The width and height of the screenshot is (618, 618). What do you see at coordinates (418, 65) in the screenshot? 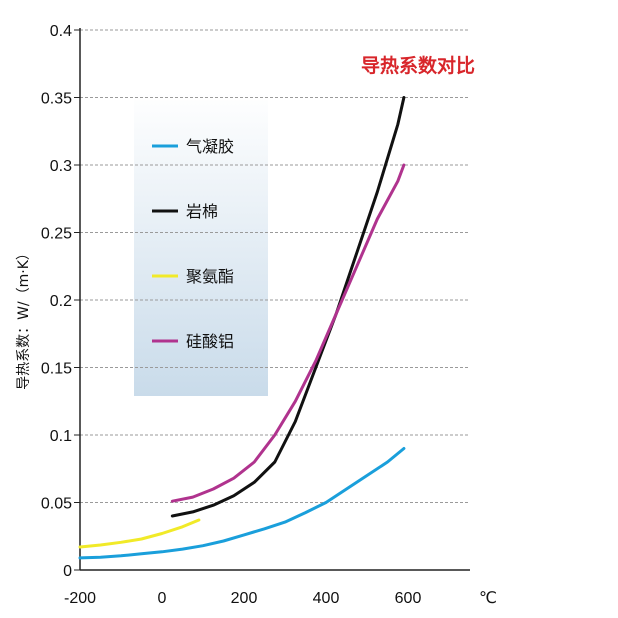
I see `chart-title: 导热系数对比` at bounding box center [418, 65].